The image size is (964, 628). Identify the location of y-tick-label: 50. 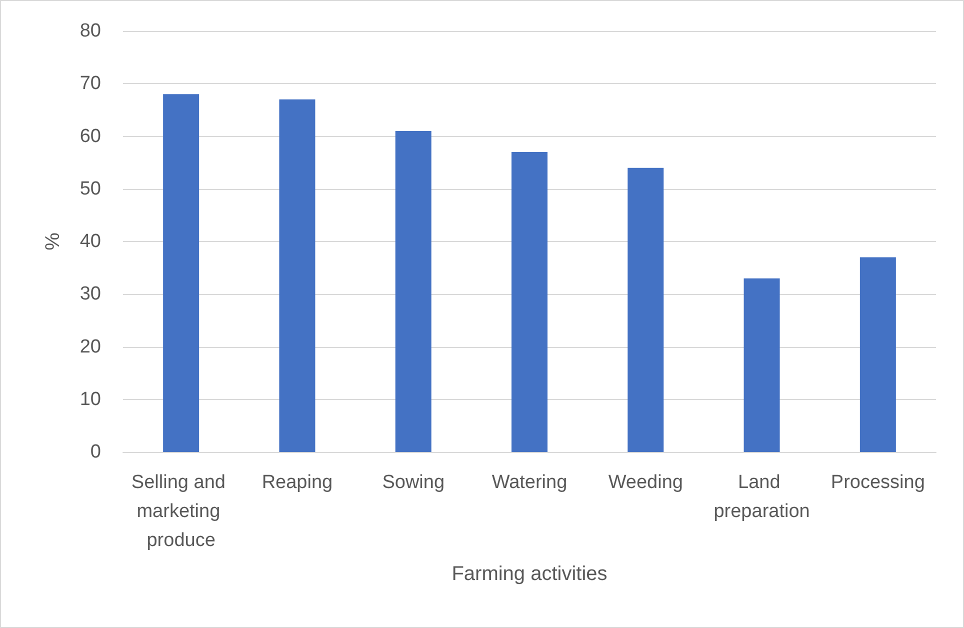
(90, 189).